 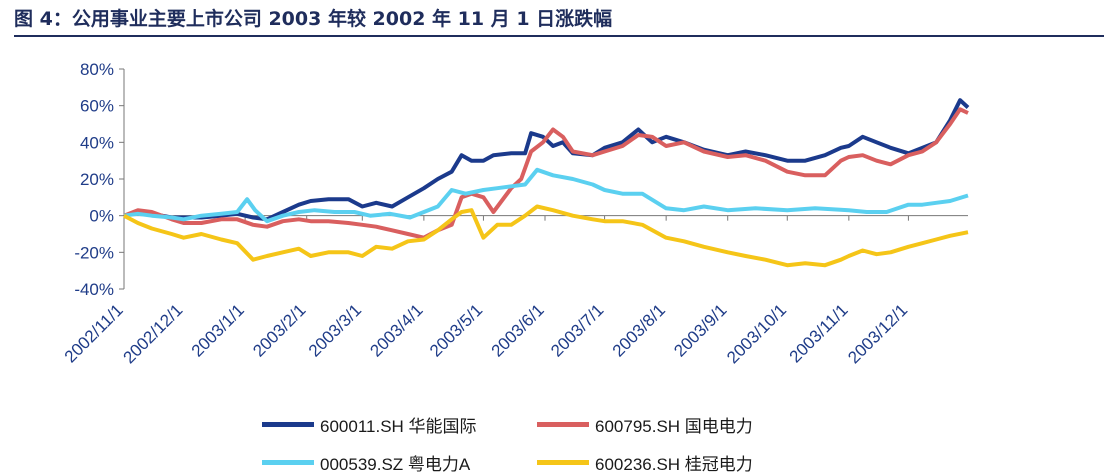 I want to click on legend-item-0: 600011.SH 华能国际, so click(x=369, y=424).